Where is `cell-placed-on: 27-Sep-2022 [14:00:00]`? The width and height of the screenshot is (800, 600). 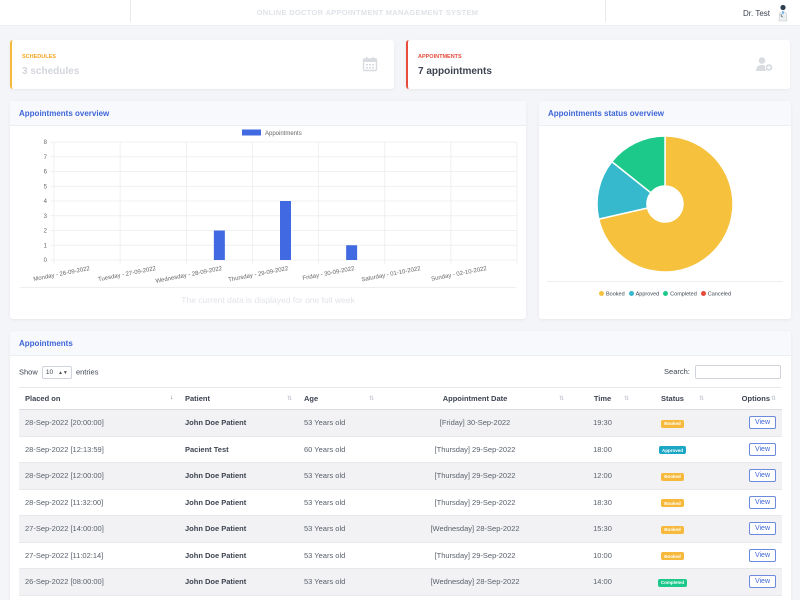 cell-placed-on: 27-Sep-2022 [14:00:00] is located at coordinates (99, 529).